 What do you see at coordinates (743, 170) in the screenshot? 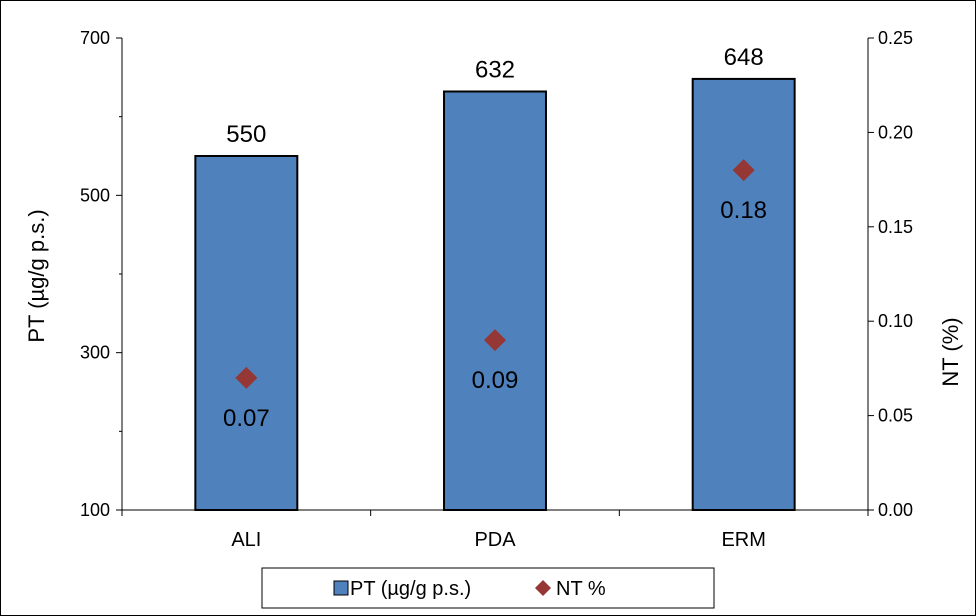
I see `point-nt-erm` at bounding box center [743, 170].